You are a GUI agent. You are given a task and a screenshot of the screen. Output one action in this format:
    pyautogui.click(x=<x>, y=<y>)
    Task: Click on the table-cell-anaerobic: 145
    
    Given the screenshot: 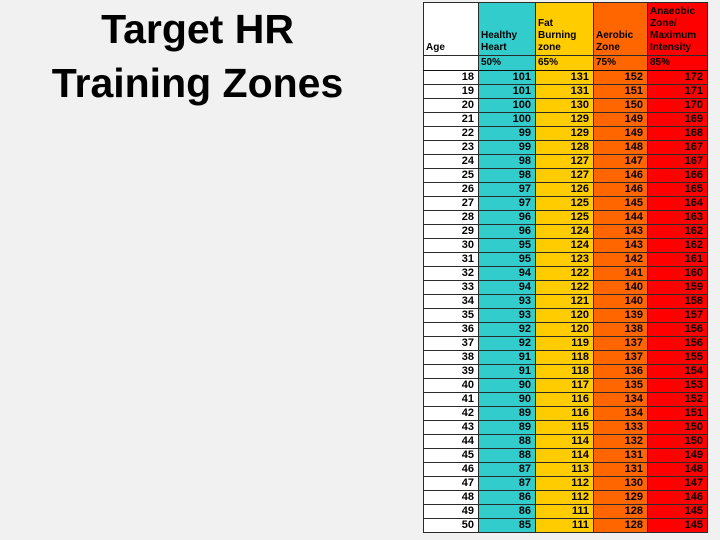 What is the action you would take?
    pyautogui.click(x=677, y=511)
    